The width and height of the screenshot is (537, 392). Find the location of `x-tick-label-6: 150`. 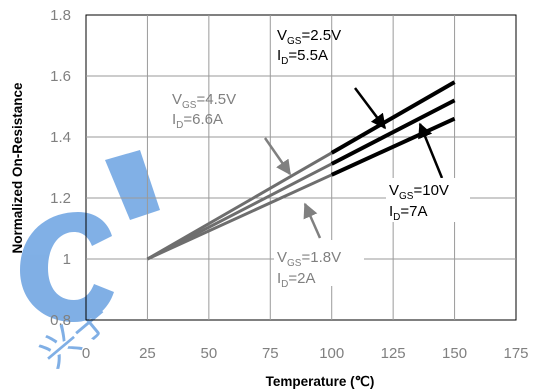

x-tick-label-6: 150 is located at coordinates (454, 353).